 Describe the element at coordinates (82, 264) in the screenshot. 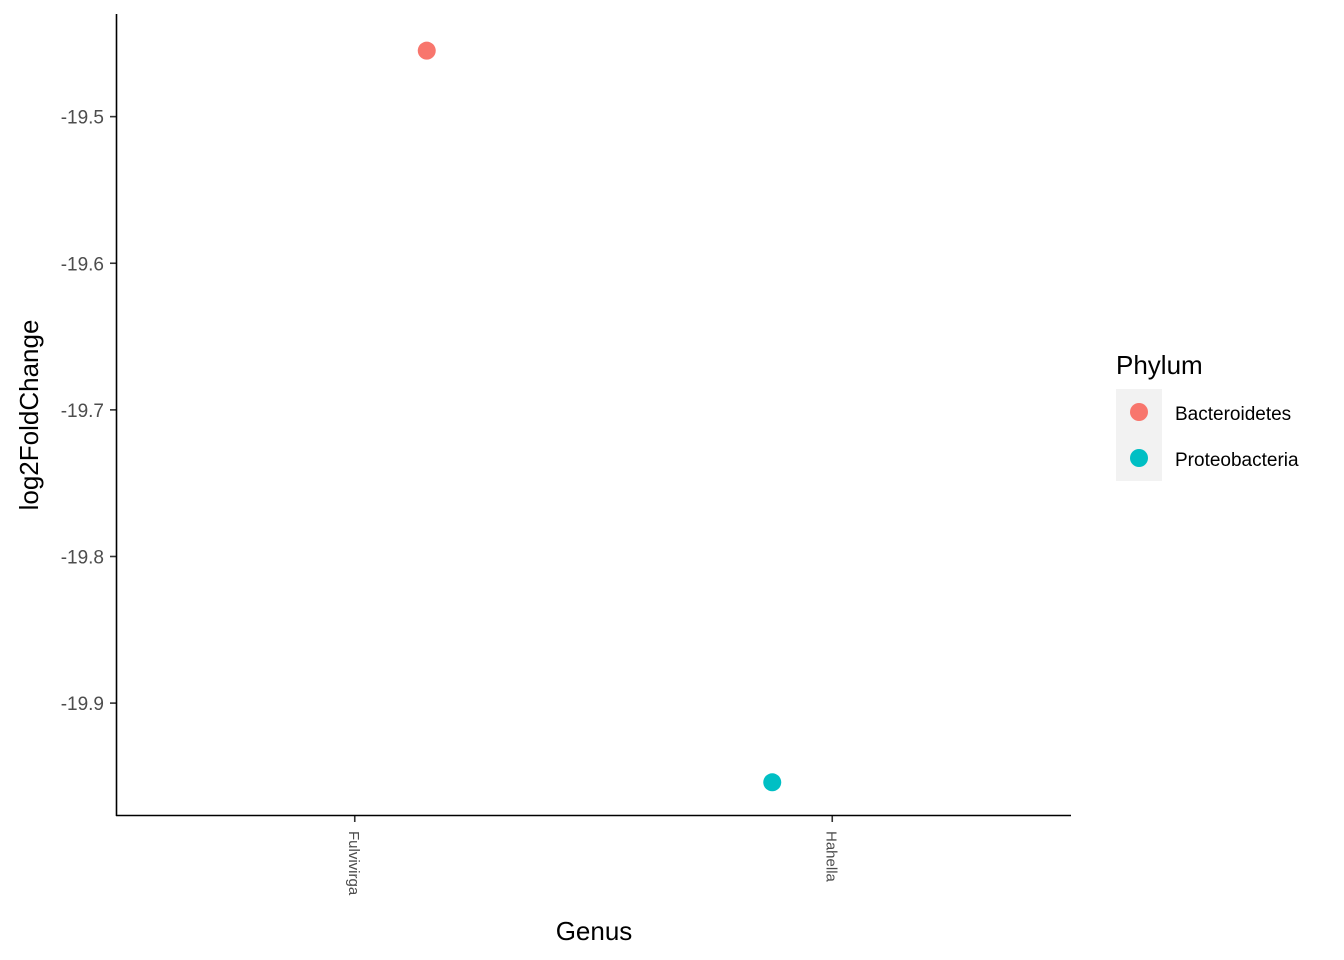

I see `y-tick-label: -19.6` at that location.